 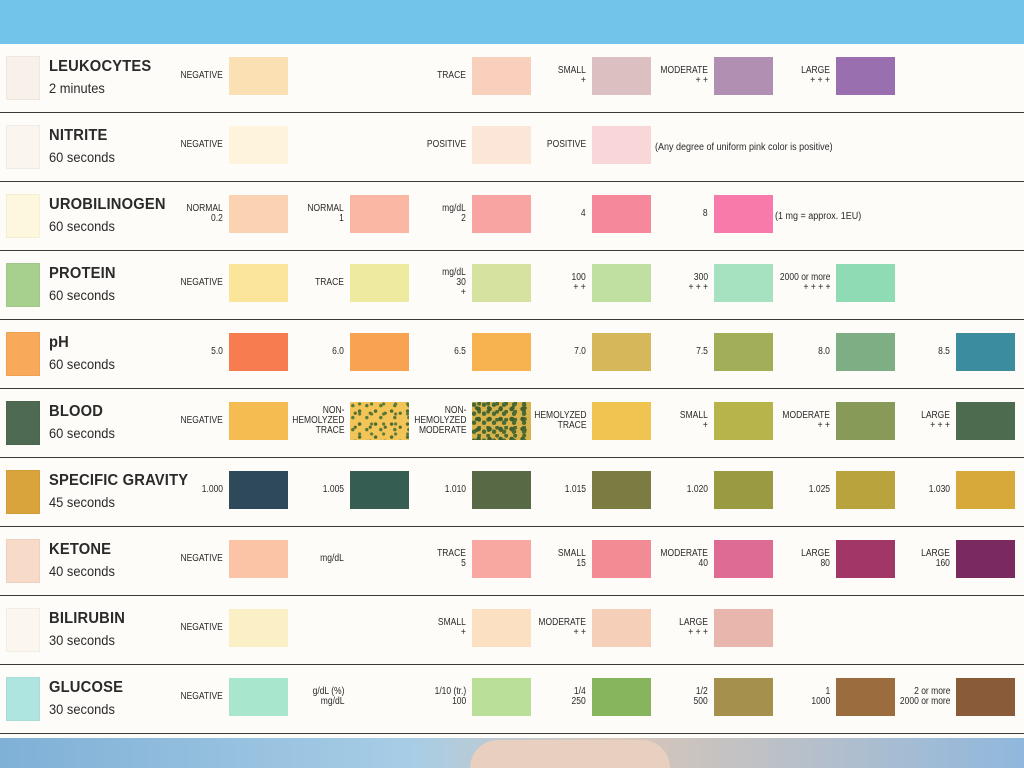 What do you see at coordinates (824, 351) in the screenshot?
I see `swatch-label: 8.0` at bounding box center [824, 351].